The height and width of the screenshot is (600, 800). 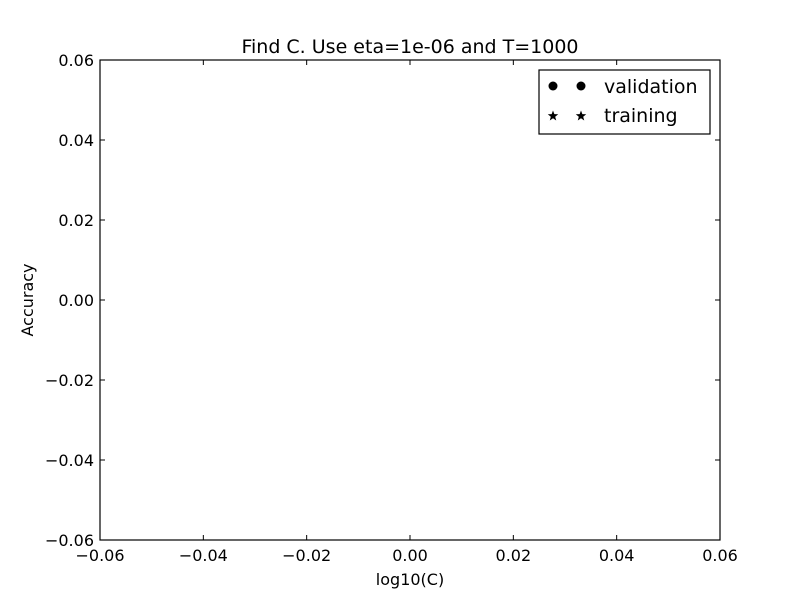 I want to click on legend-box, so click(x=624, y=102).